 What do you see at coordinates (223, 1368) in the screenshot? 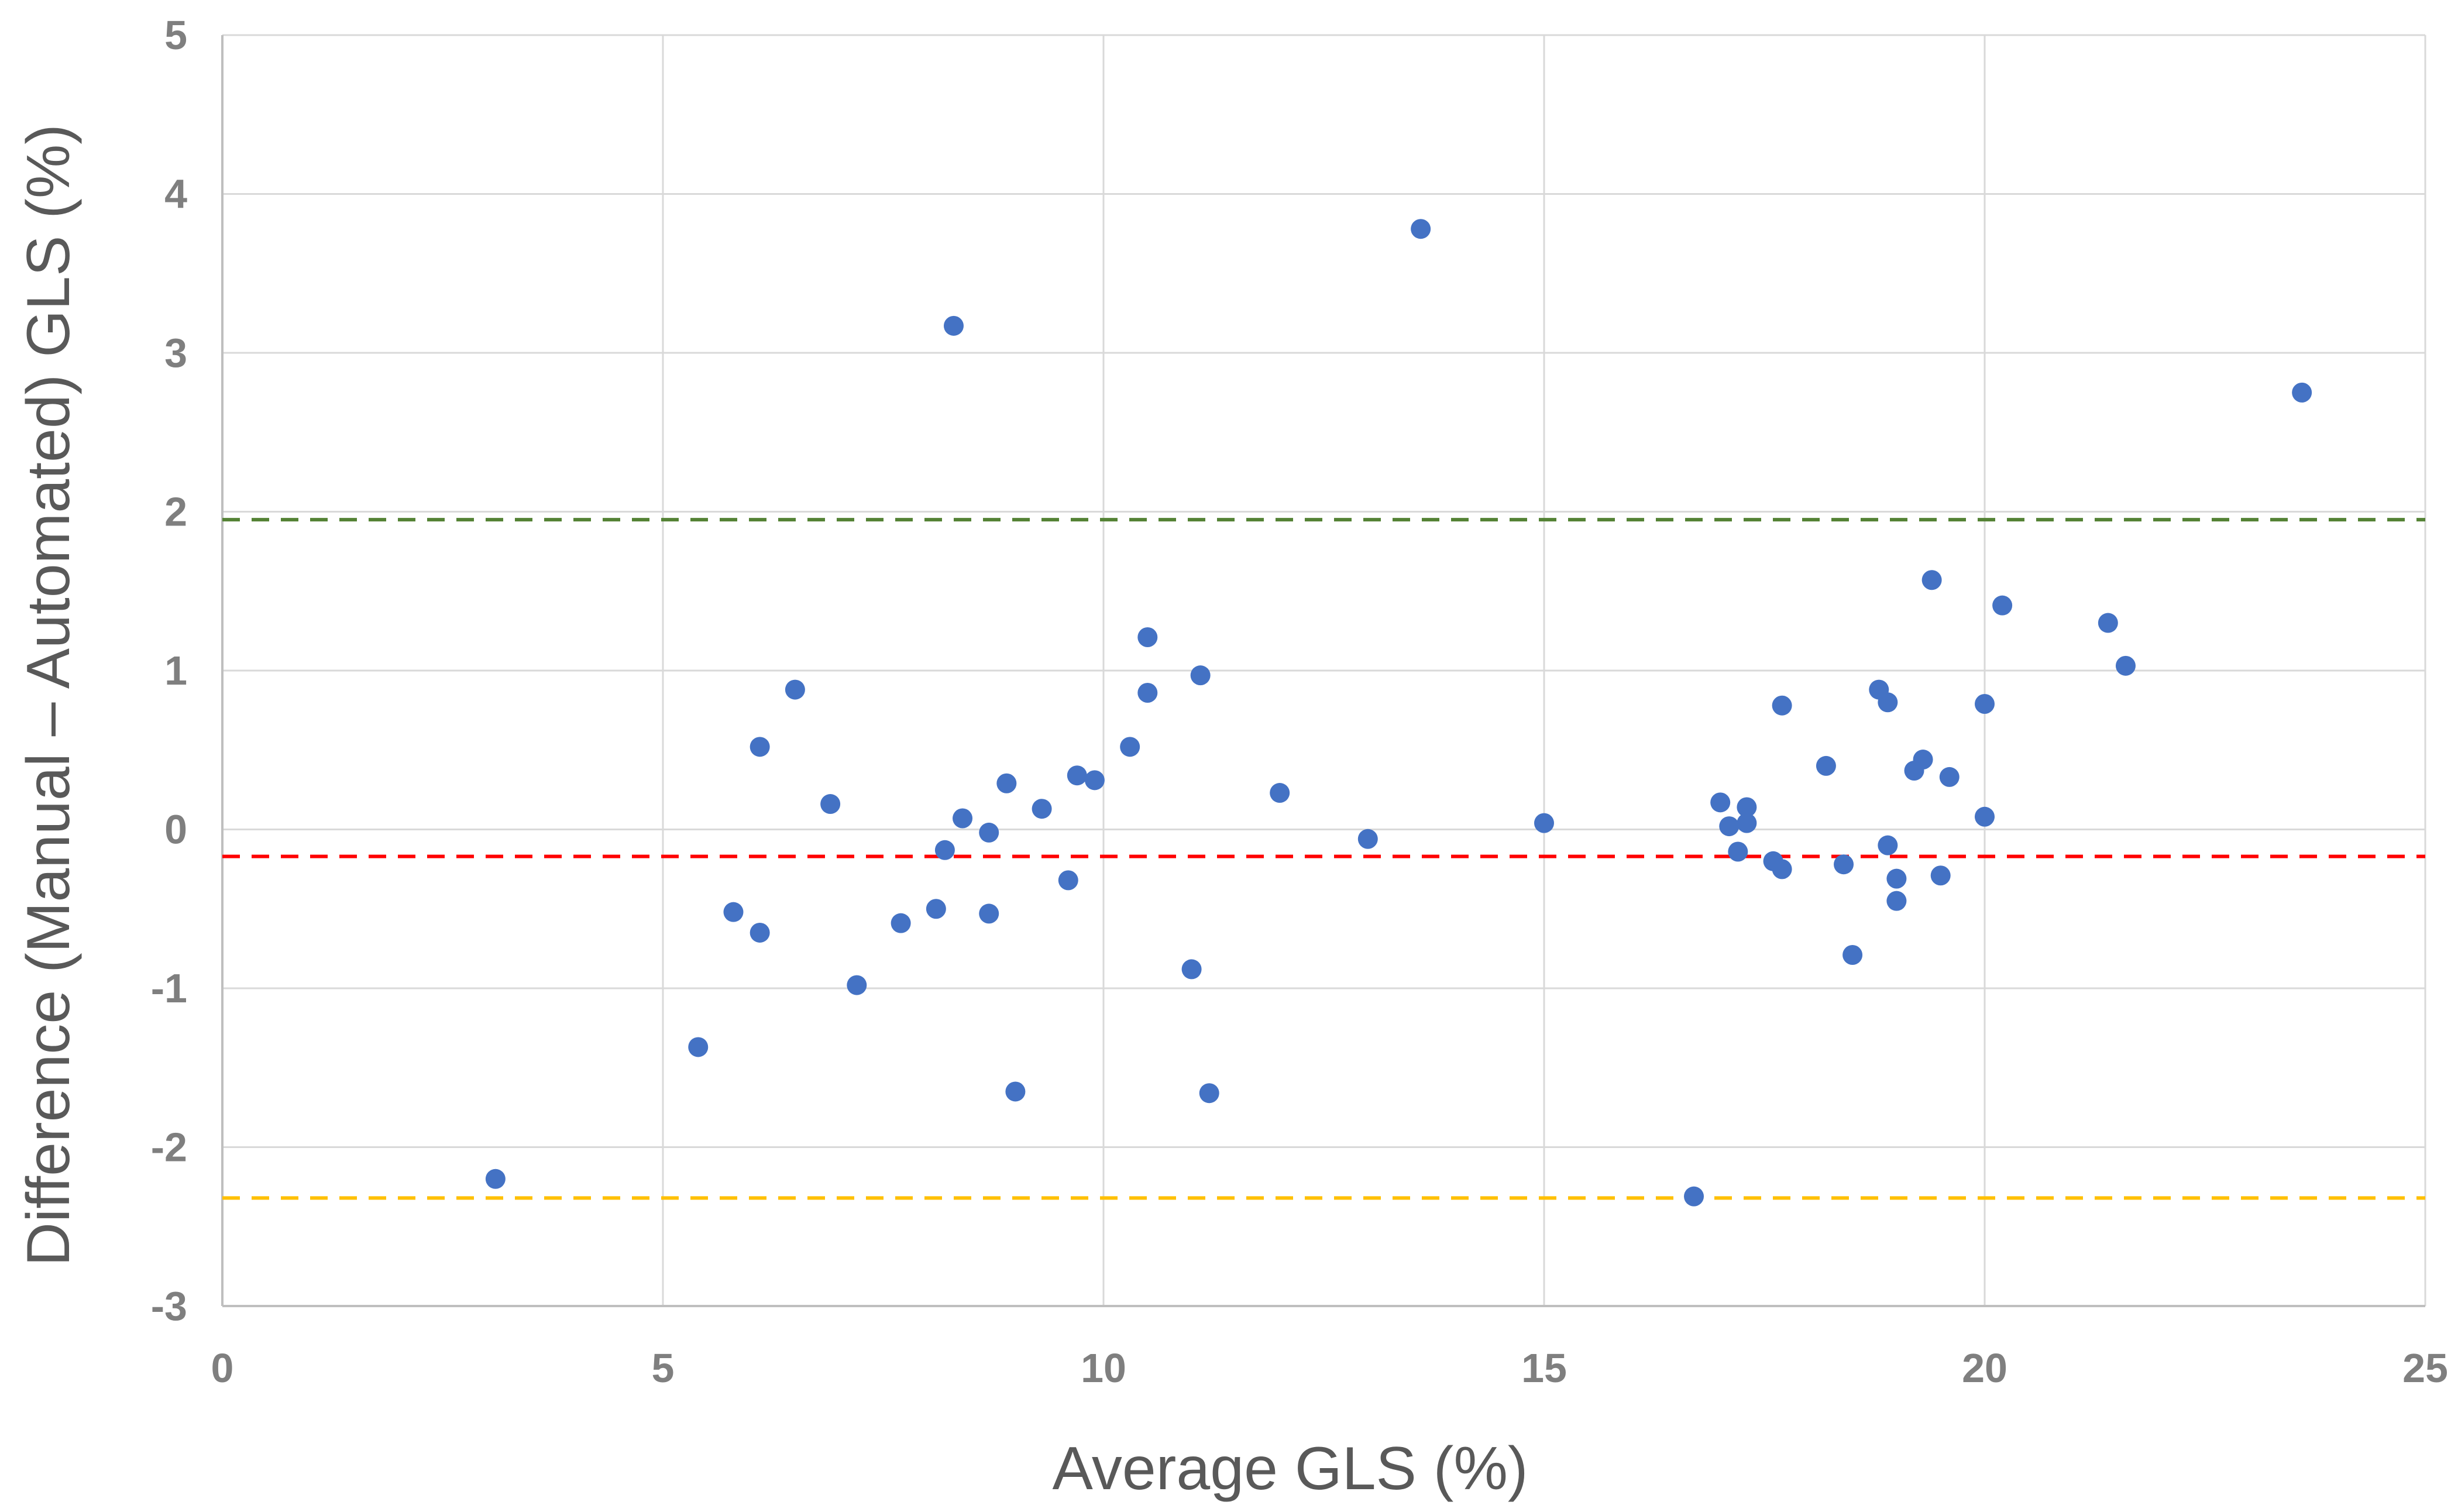
I see `x-tick-label: 0` at bounding box center [223, 1368].